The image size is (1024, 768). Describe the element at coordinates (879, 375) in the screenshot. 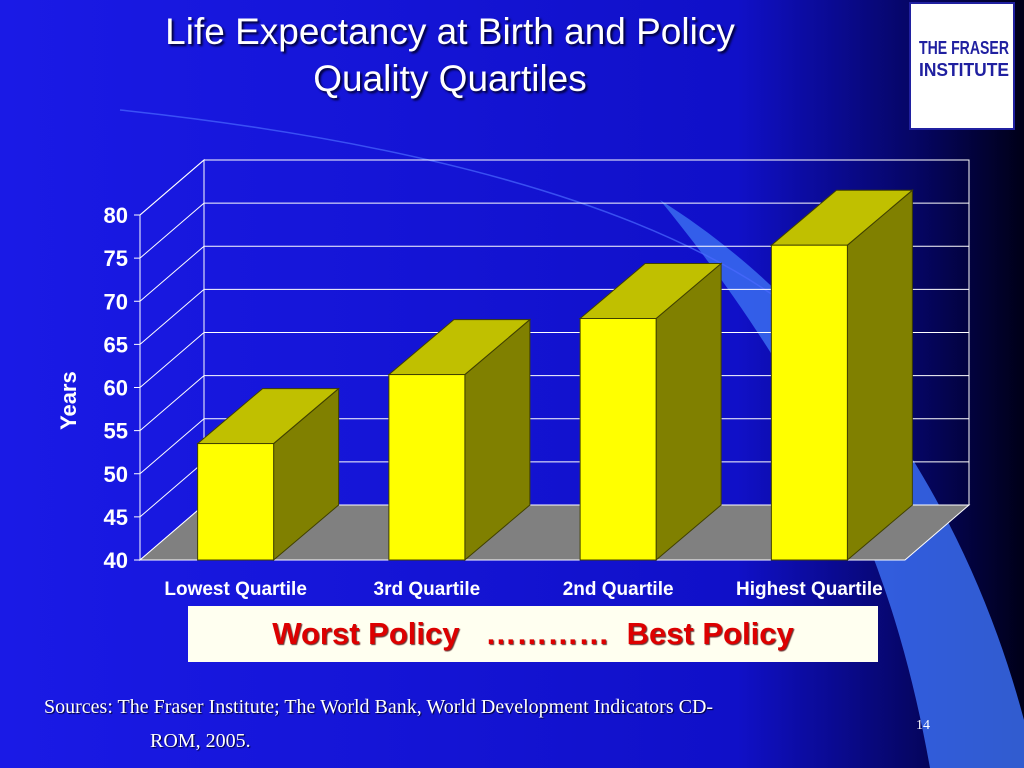

I see `bar-side` at that location.